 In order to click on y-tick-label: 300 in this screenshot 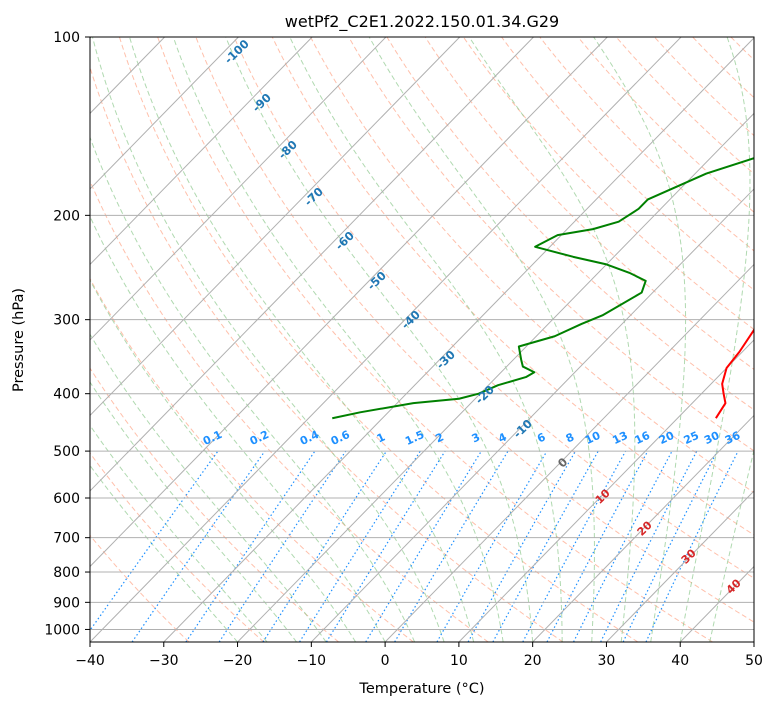, I will do `click(66, 321)`.